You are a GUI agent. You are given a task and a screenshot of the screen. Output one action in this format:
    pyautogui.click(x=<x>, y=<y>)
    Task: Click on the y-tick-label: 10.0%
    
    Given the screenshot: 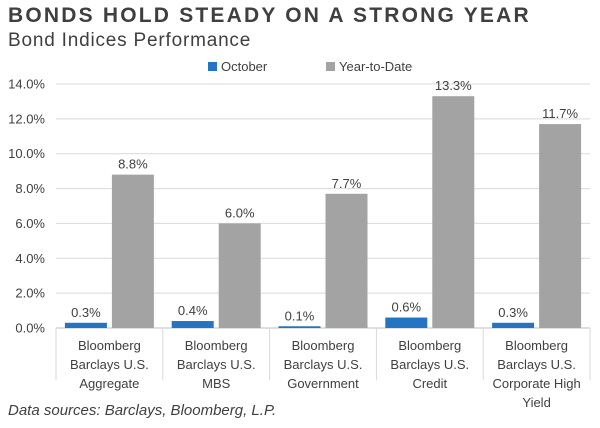 What is the action you would take?
    pyautogui.click(x=26, y=153)
    